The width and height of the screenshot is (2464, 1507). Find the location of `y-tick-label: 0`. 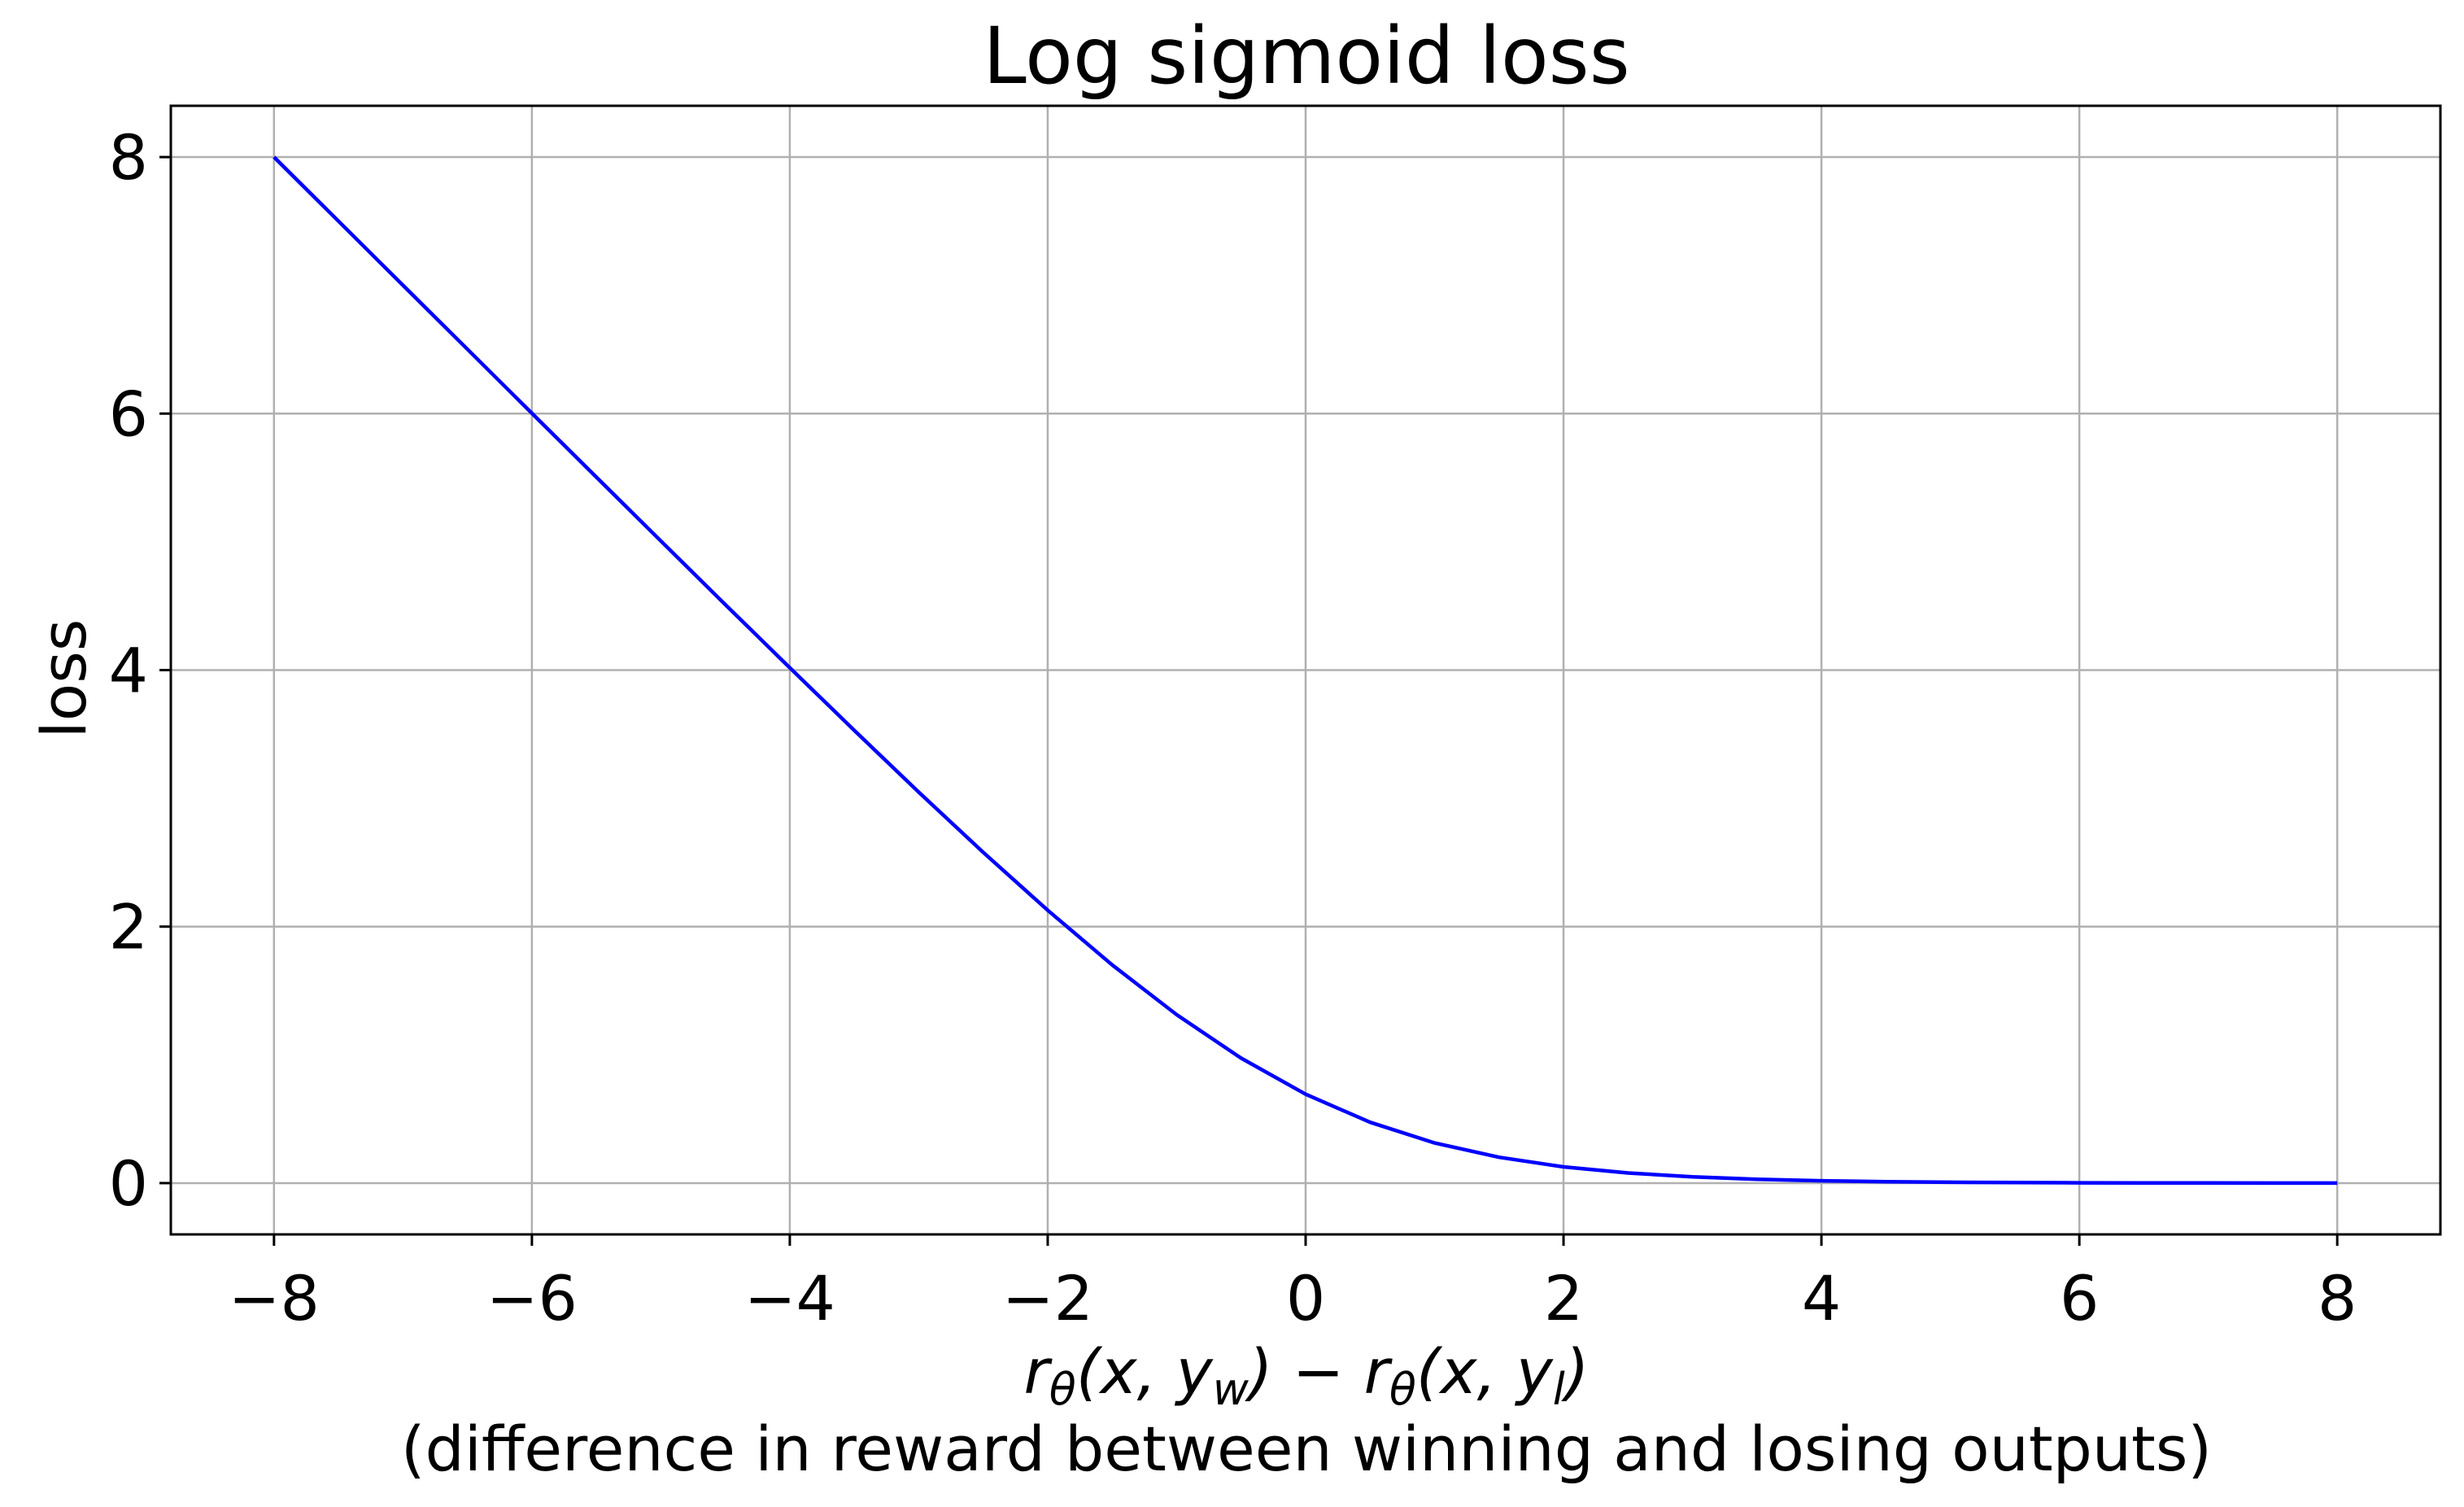

y-tick-label: 0 is located at coordinates (128, 1183).